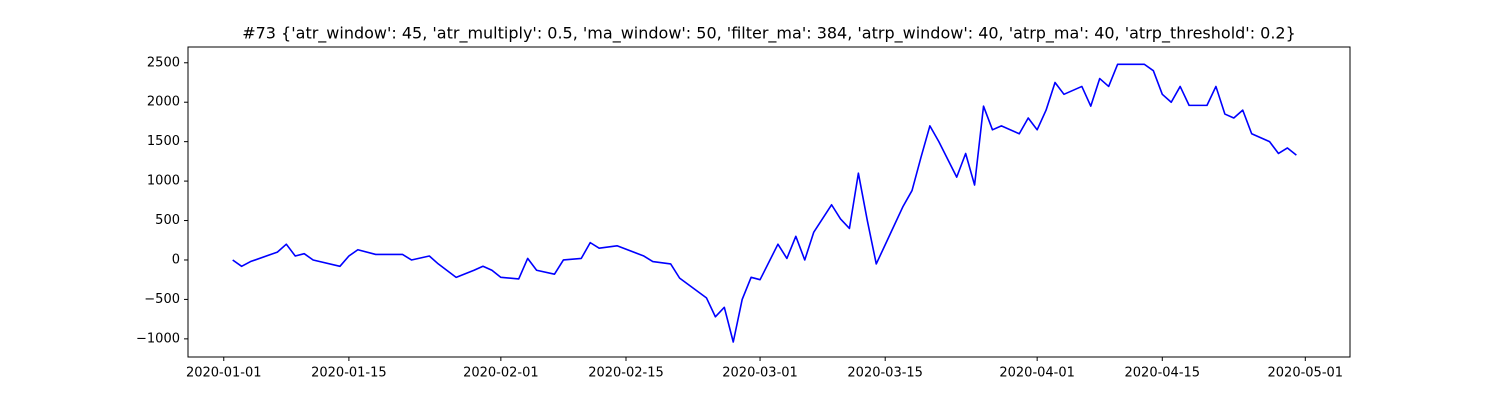 The height and width of the screenshot is (400, 1500). Describe the element at coordinates (158, 338) in the screenshot. I see `y-tick-label: −1000` at that location.